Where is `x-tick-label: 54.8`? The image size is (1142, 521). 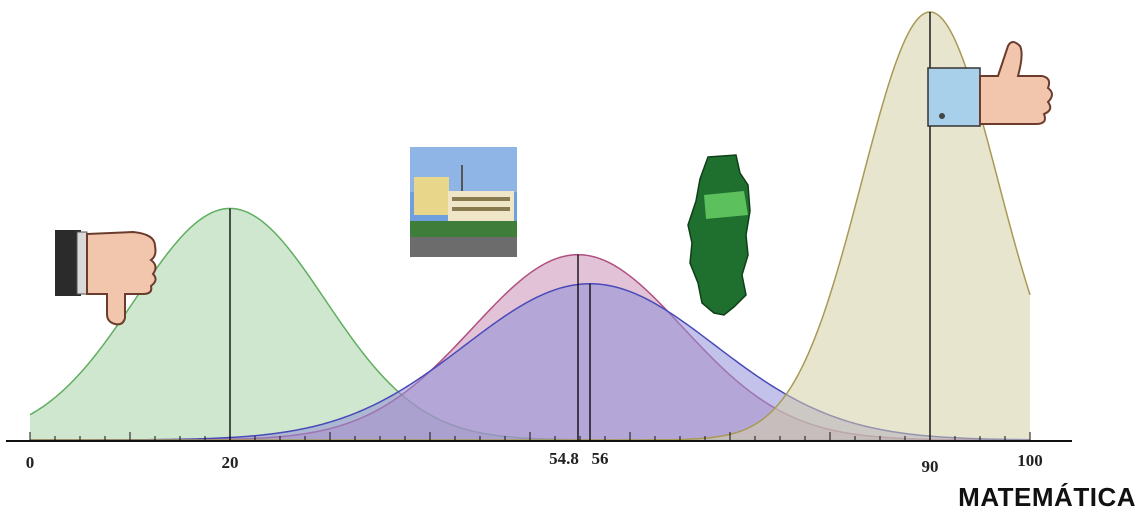
x-tick-label: 54.8 is located at coordinates (564, 458).